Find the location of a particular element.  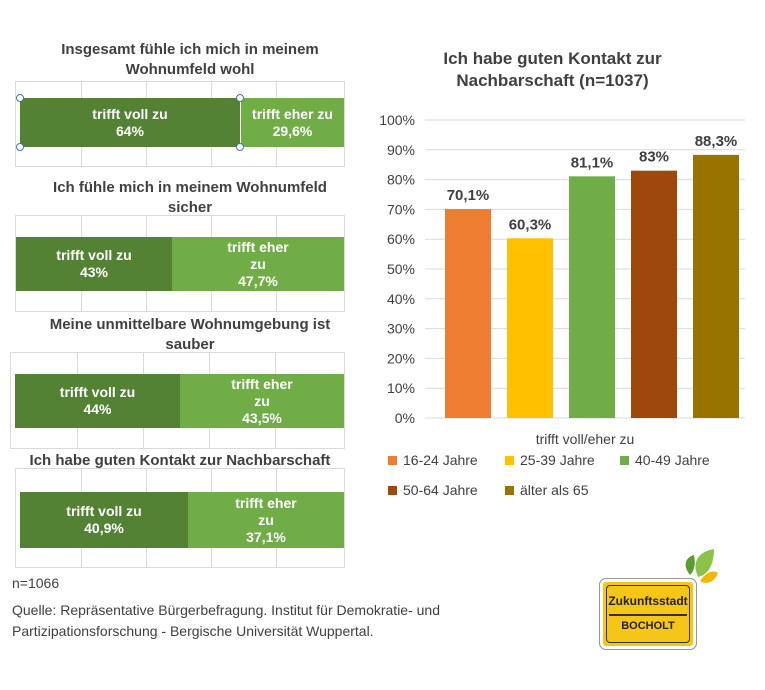

legend-label: 40-49 Jahre is located at coordinates (672, 460).